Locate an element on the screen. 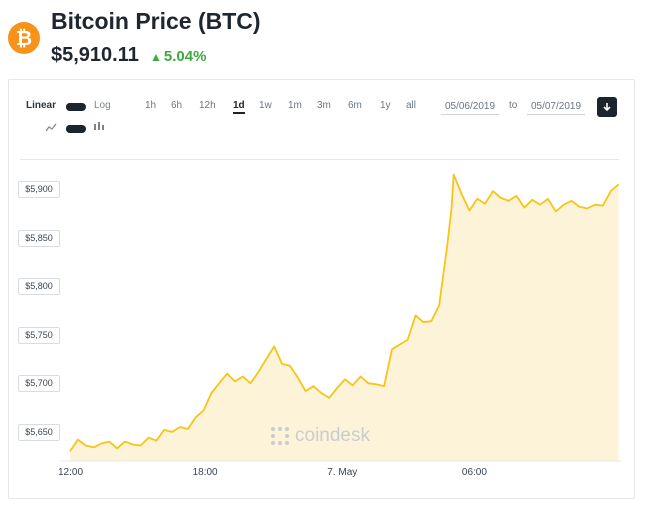  x-tick-label: 7. May is located at coordinates (342, 472).